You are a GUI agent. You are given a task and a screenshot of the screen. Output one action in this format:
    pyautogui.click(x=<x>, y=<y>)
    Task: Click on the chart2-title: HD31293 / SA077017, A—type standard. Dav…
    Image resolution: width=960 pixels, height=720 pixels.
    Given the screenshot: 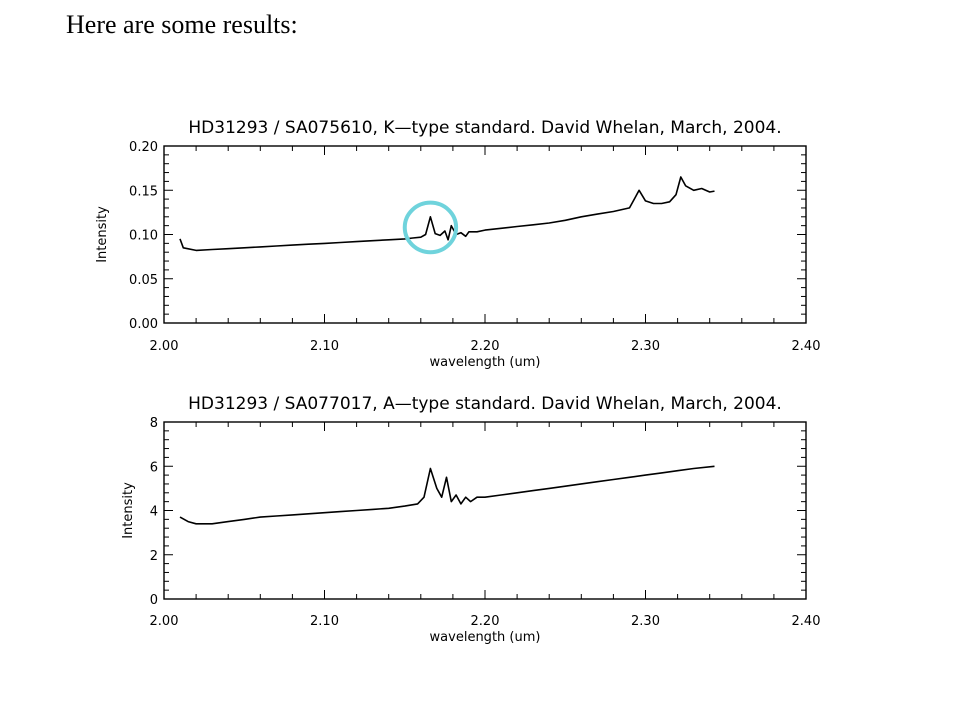 What is the action you would take?
    pyautogui.click(x=485, y=404)
    